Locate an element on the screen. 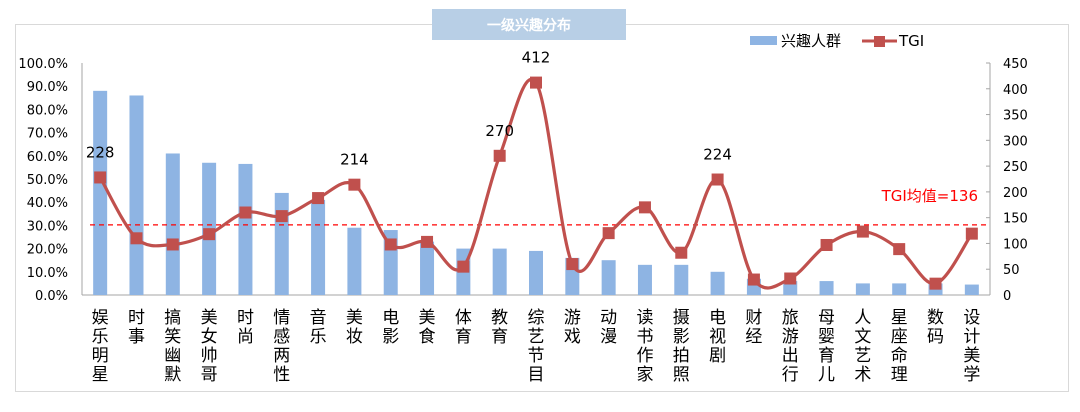 The image size is (1080, 412). x-category-label: 体育 is located at coordinates (463, 327).